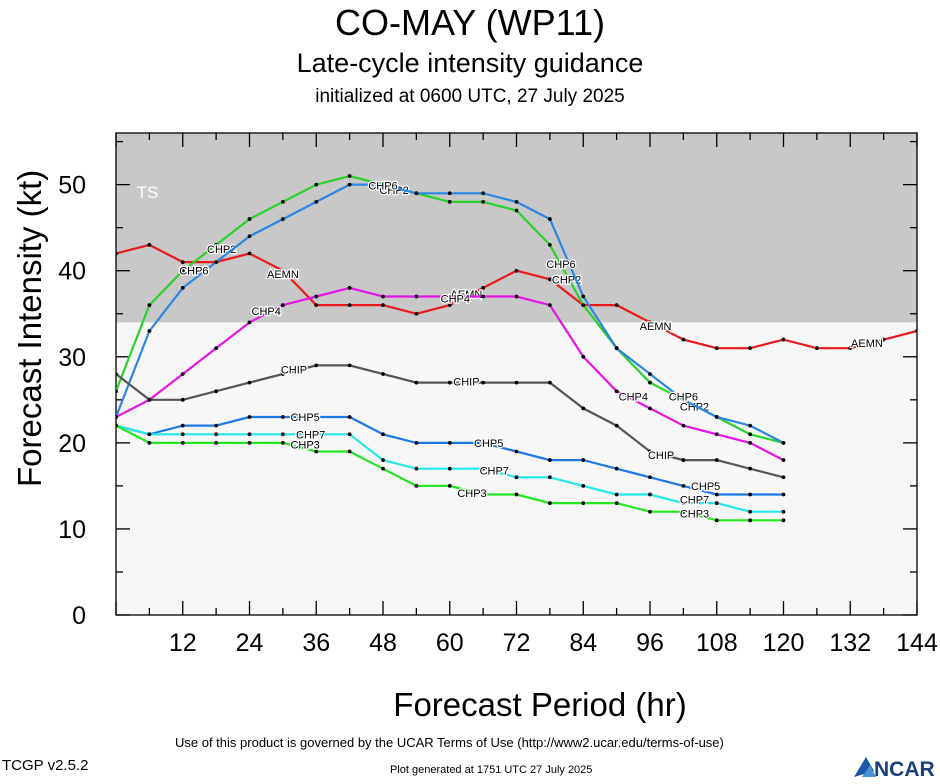  Describe the element at coordinates (383, 643) in the screenshot. I see `x-tick-label: 48` at that location.